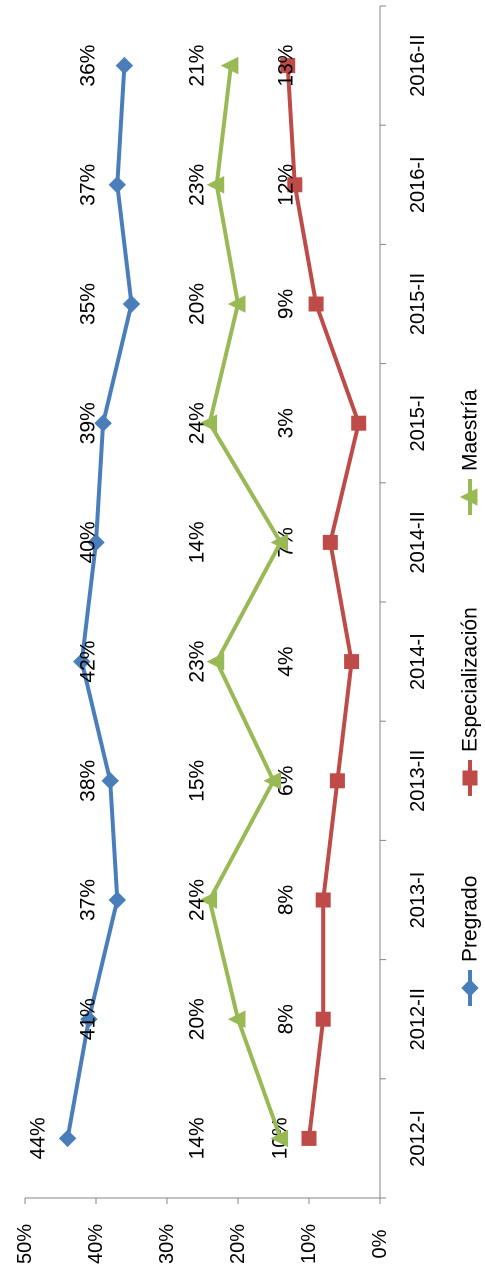 The width and height of the screenshot is (485, 1287). I want to click on data-label: 3%, so click(286, 423).